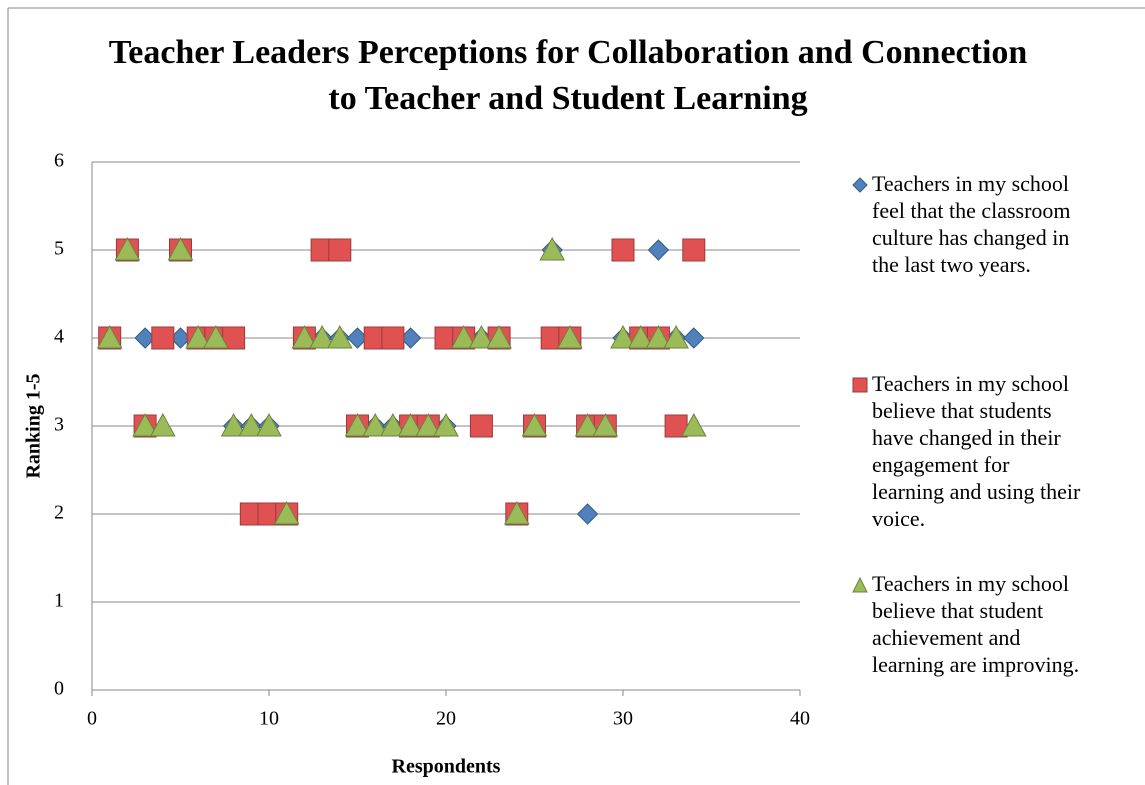 The image size is (1145, 785). Describe the element at coordinates (59, 513) in the screenshot. I see `y-tick-label: 2` at that location.